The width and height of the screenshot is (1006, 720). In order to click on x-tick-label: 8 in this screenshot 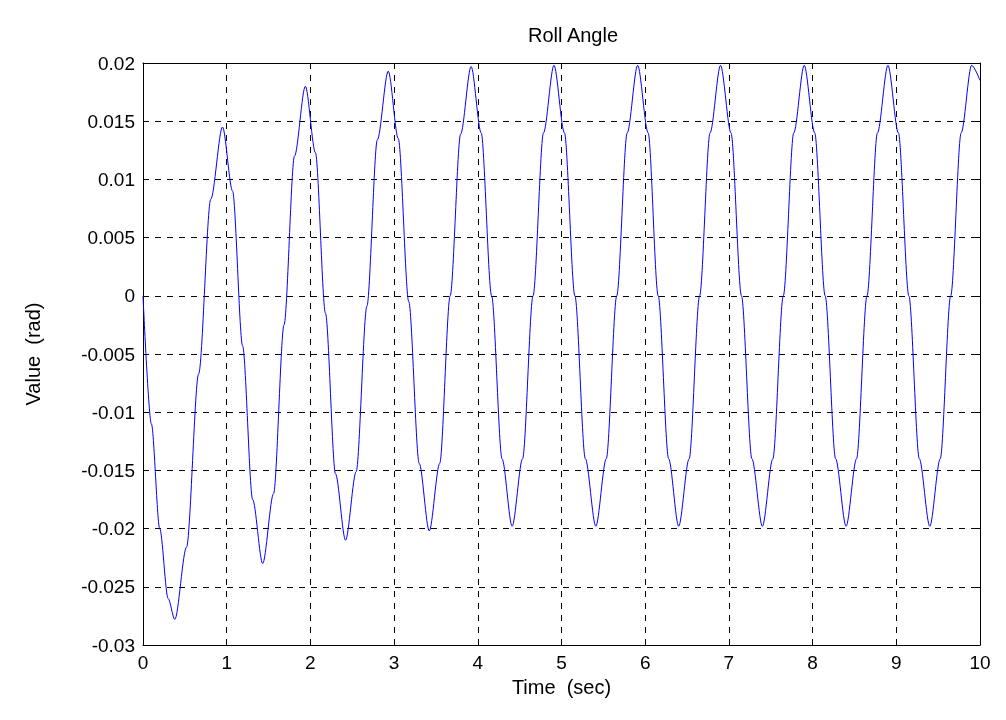, I will do `click(812, 662)`.